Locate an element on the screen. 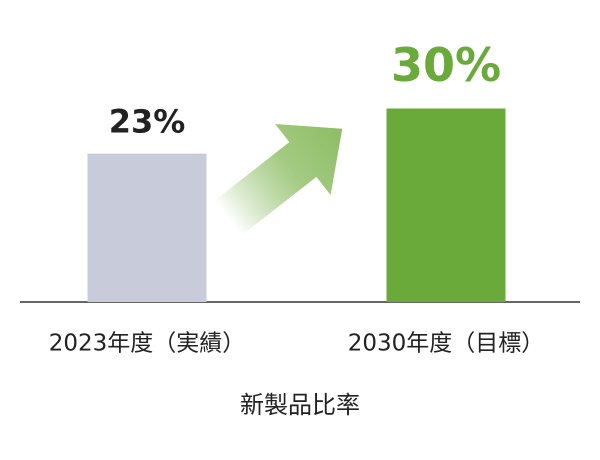 Image resolution: width=600 pixels, height=460 pixels. trend-arrow is located at coordinates (278, 180).